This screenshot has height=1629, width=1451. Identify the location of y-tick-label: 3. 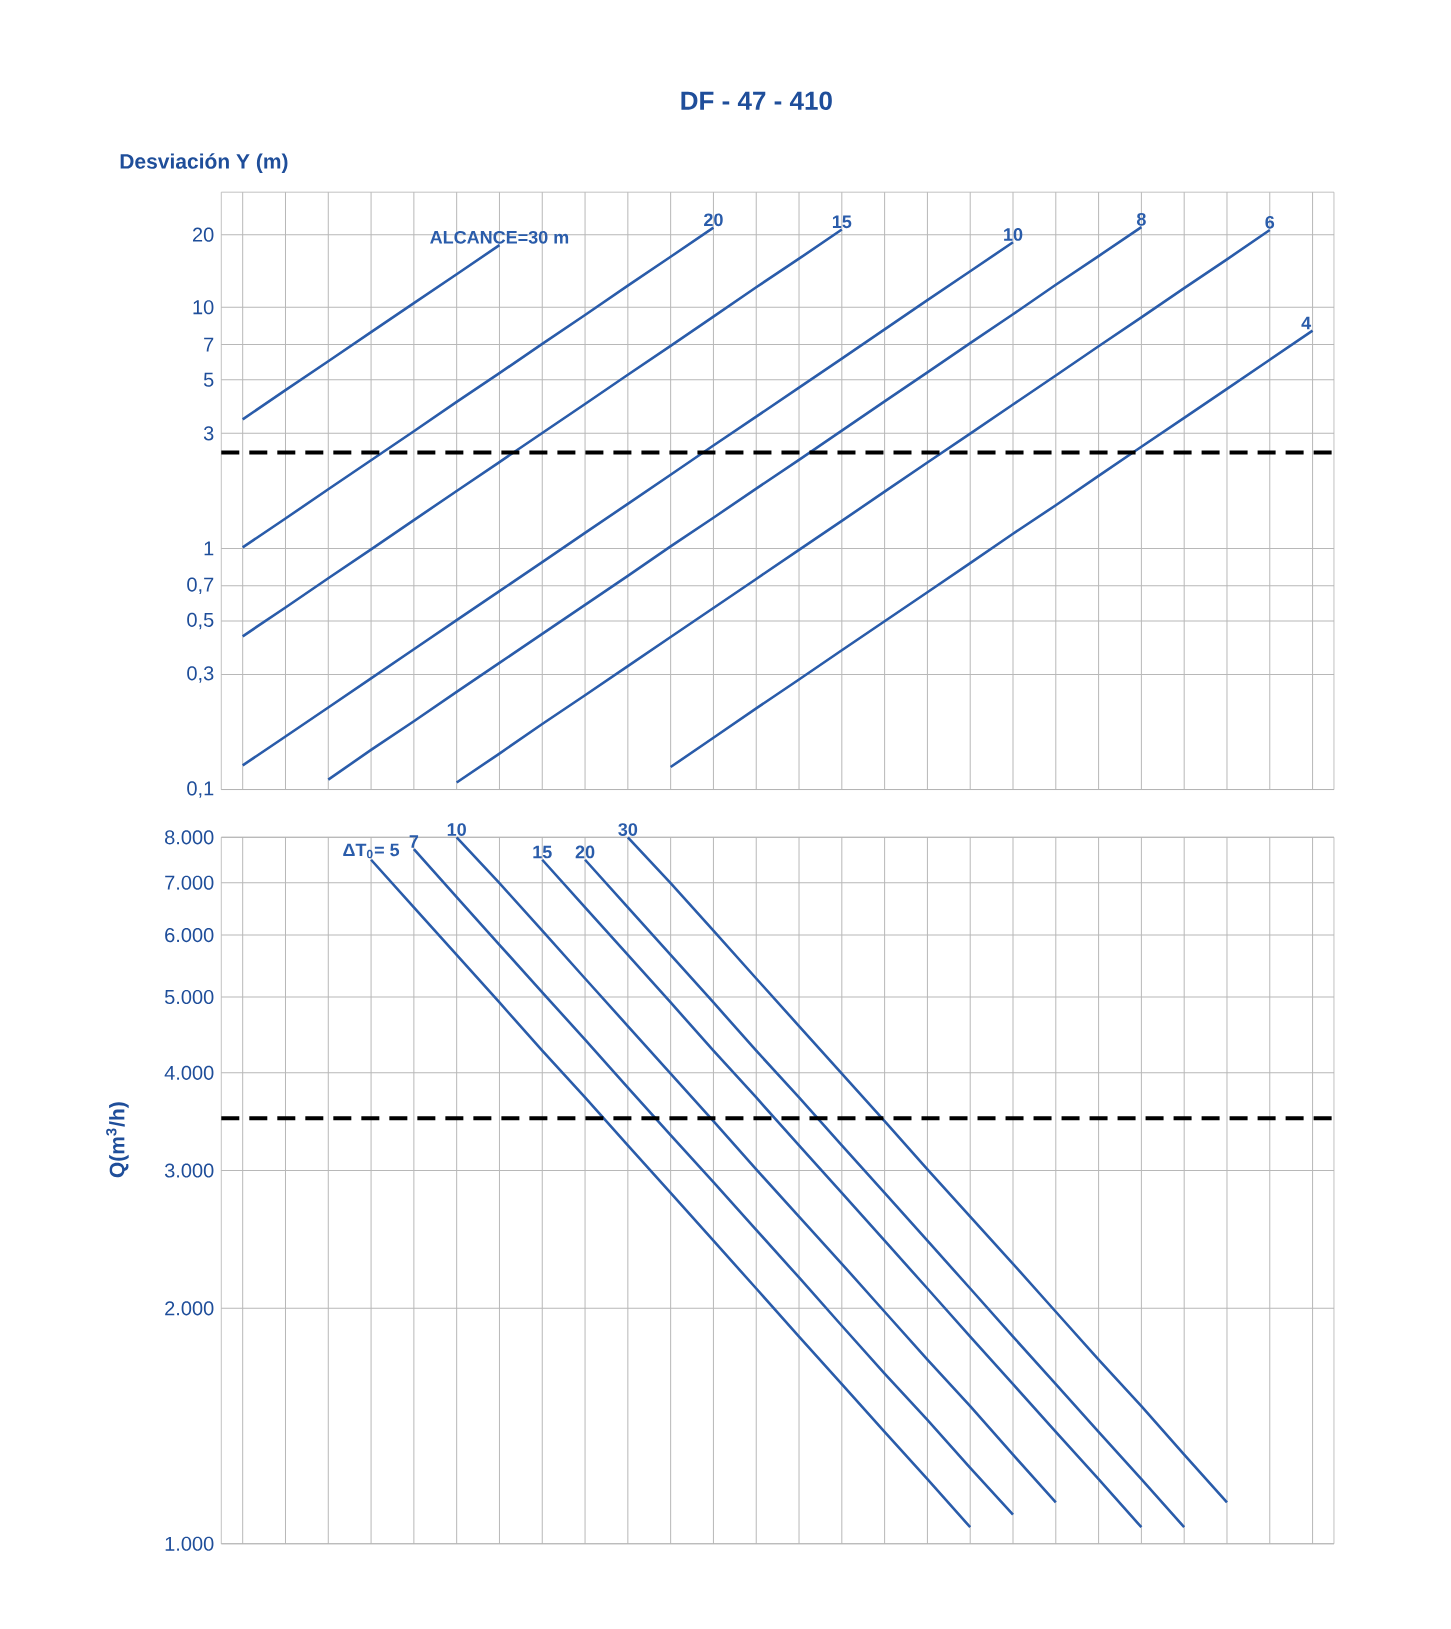
(208, 433).